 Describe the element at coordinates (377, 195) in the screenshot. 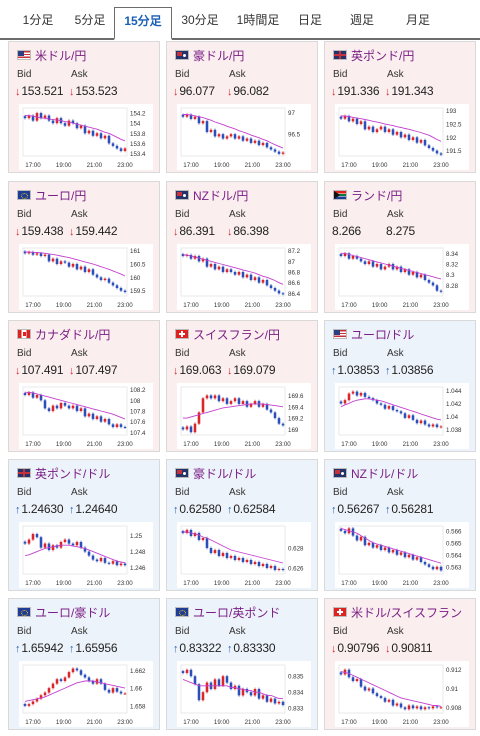

I see `pair-link: ランド/円` at that location.